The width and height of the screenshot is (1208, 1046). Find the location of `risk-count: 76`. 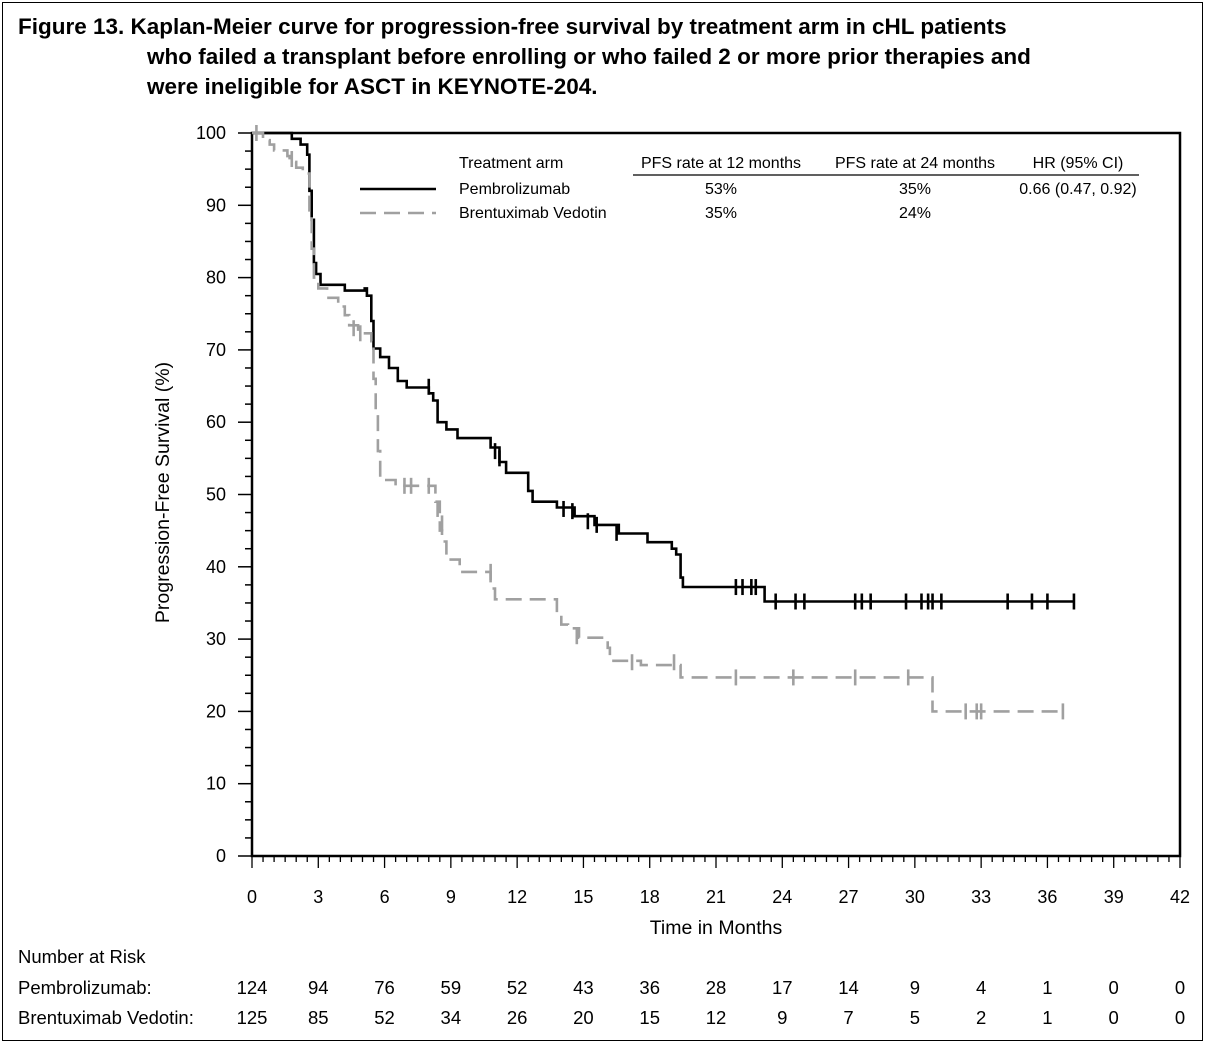

risk-count: 76 is located at coordinates (384, 987).